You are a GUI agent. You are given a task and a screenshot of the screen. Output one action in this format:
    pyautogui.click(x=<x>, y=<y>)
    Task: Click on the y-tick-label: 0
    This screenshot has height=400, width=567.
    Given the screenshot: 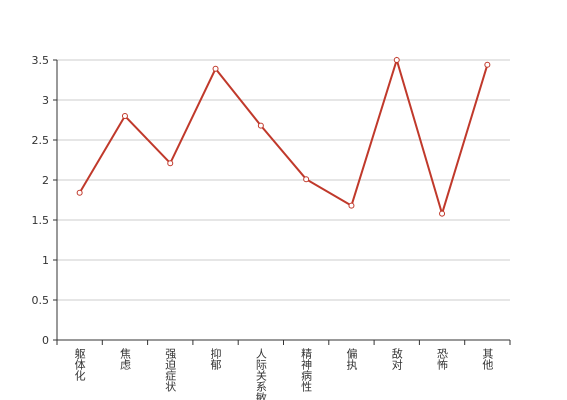 What is the action you would take?
    pyautogui.click(x=45, y=340)
    